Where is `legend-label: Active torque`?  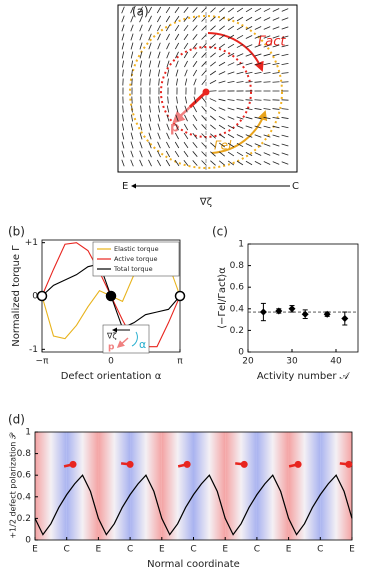
legend-label: Active torque is located at coordinates (136, 259).